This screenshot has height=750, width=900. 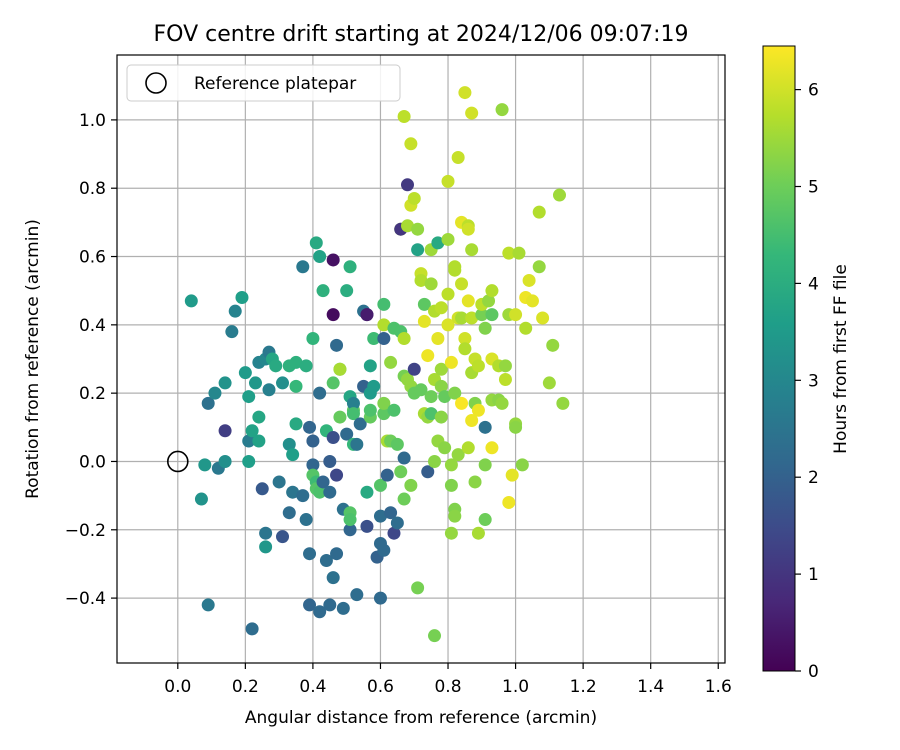 What do you see at coordinates (421, 718) in the screenshot?
I see `x-axis-label: Angular distance from reference (arcmin)` at bounding box center [421, 718].